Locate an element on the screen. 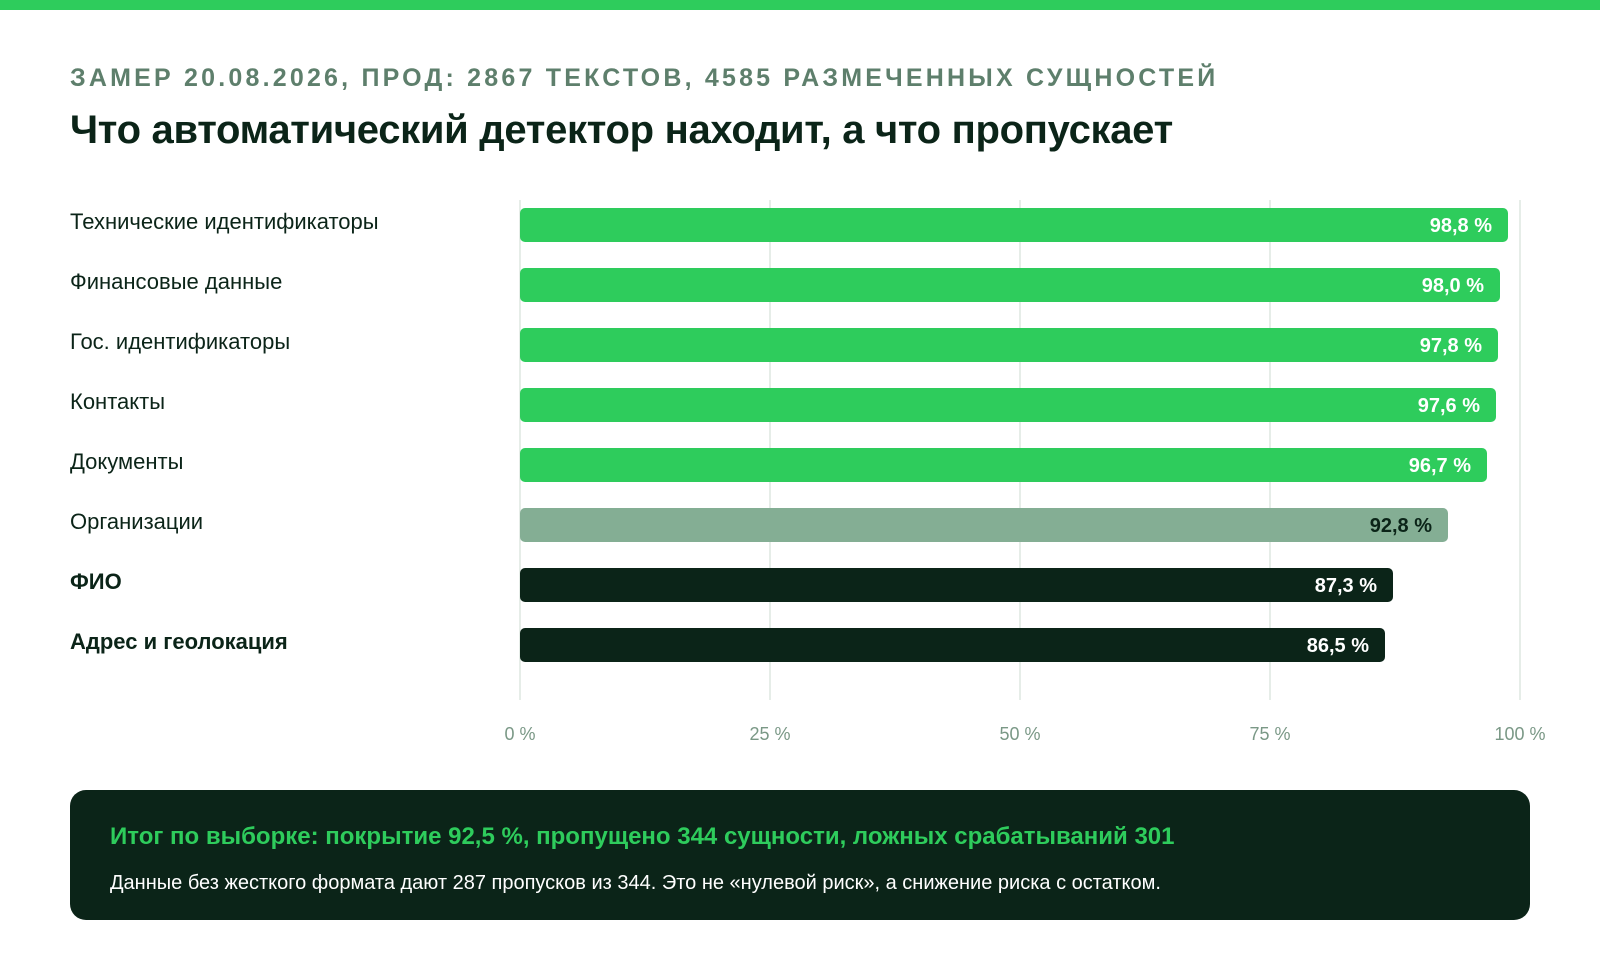  bar-value-label: 97,8 % is located at coordinates (1451, 346).